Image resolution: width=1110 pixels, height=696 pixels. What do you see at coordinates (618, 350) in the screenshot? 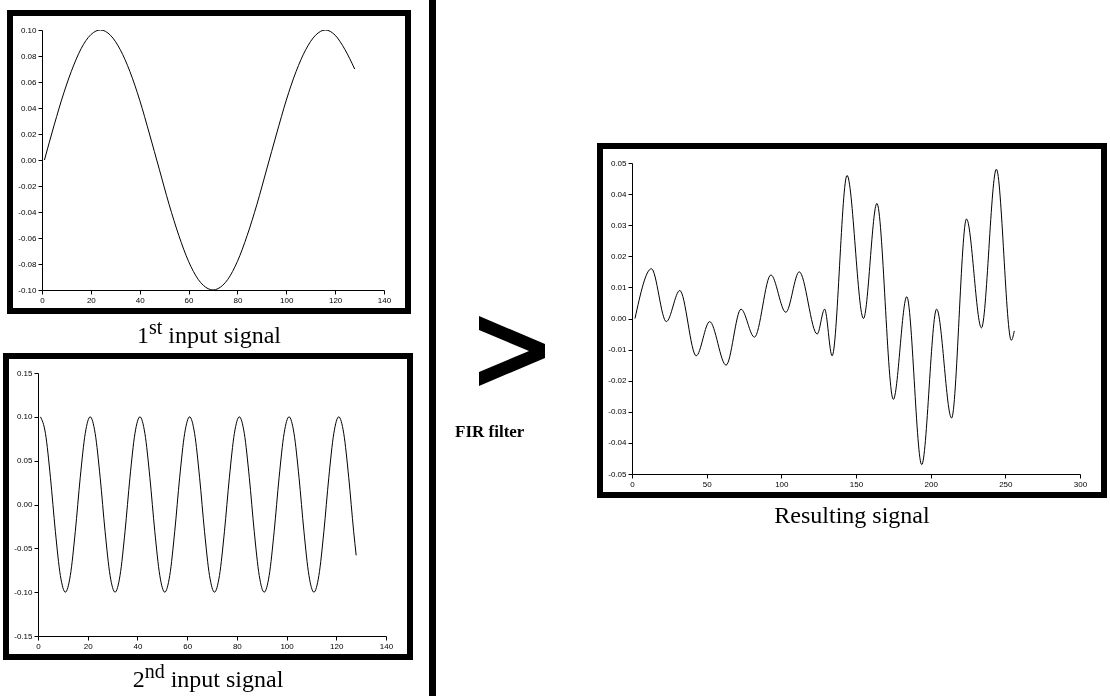
I see `y-tick-label: -0.01` at bounding box center [618, 350].